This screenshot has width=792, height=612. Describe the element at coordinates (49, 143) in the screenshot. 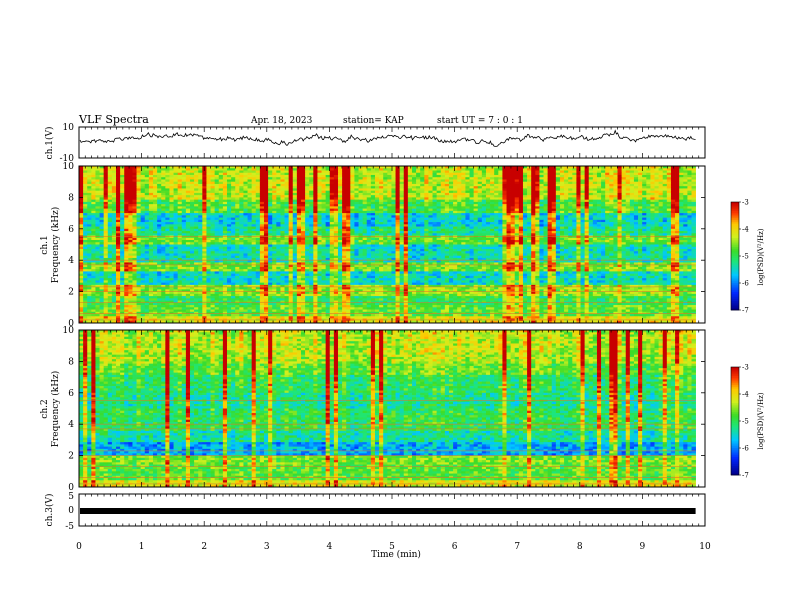

I see `ch1-ylabel: ch.1(V)` at that location.